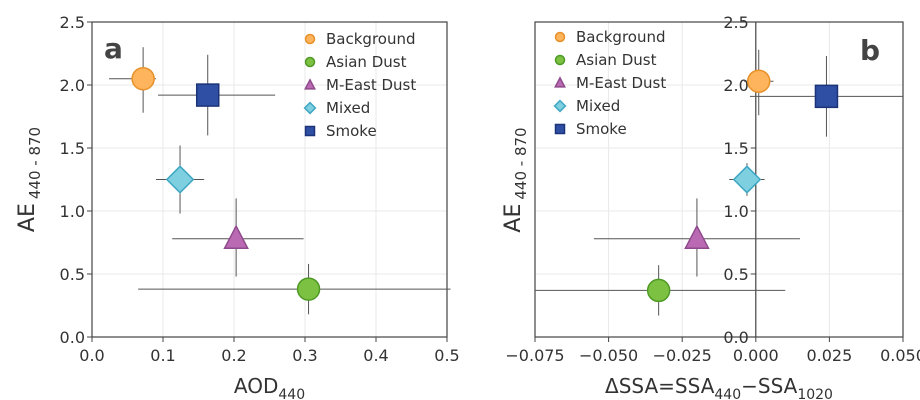 The width and height of the screenshot is (920, 400). What do you see at coordinates (660, 386) in the screenshot?
I see `x-axis-title-part: ΔSSA=SSA` at bounding box center [660, 386].